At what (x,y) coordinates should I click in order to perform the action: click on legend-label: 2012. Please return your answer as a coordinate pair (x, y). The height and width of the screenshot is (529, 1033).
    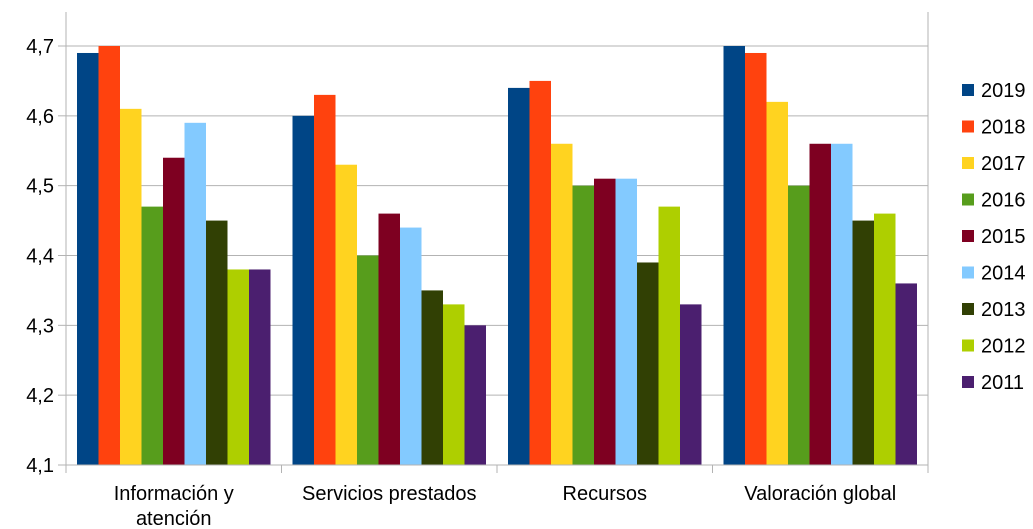
    Looking at the image, I should click on (1003, 347).